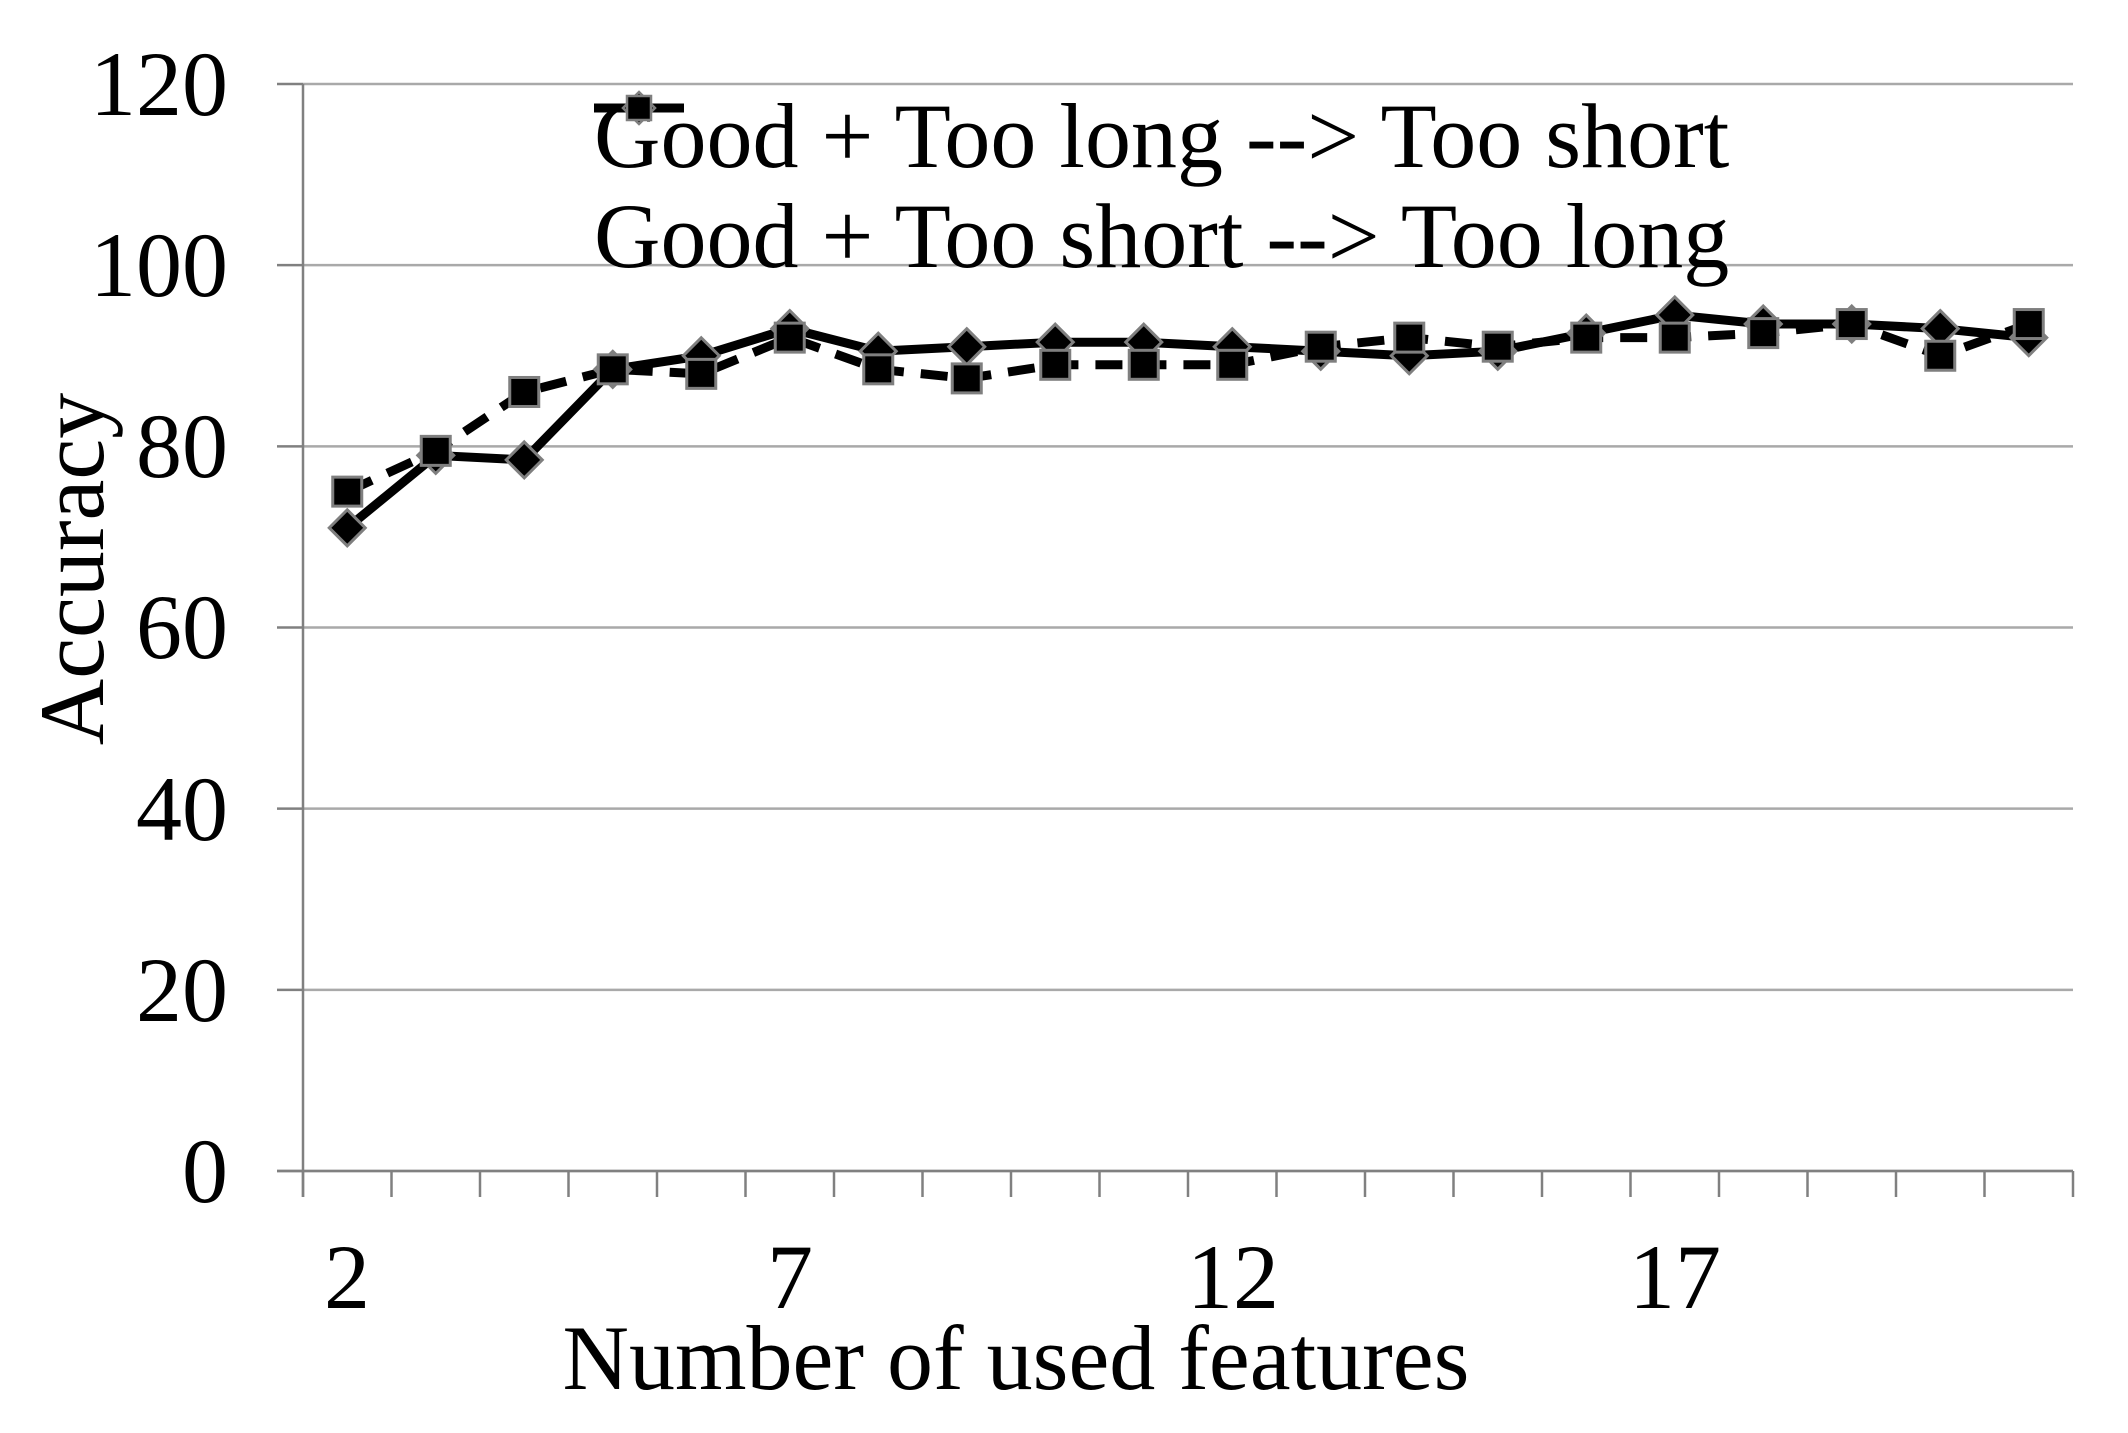 Image resolution: width=2128 pixels, height=1433 pixels. Describe the element at coordinates (182, 627) in the screenshot. I see `y-tick-label: 60` at that location.